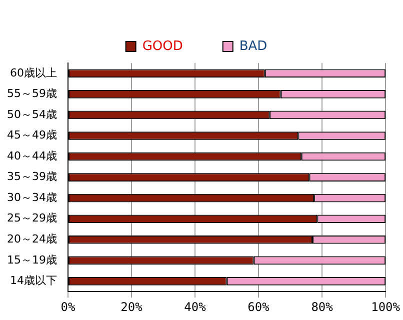 Image resolution: width=403 pixels, height=320 pixels. Describe the element at coordinates (195, 307) in the screenshot. I see `x-tick-label: 40%` at that location.